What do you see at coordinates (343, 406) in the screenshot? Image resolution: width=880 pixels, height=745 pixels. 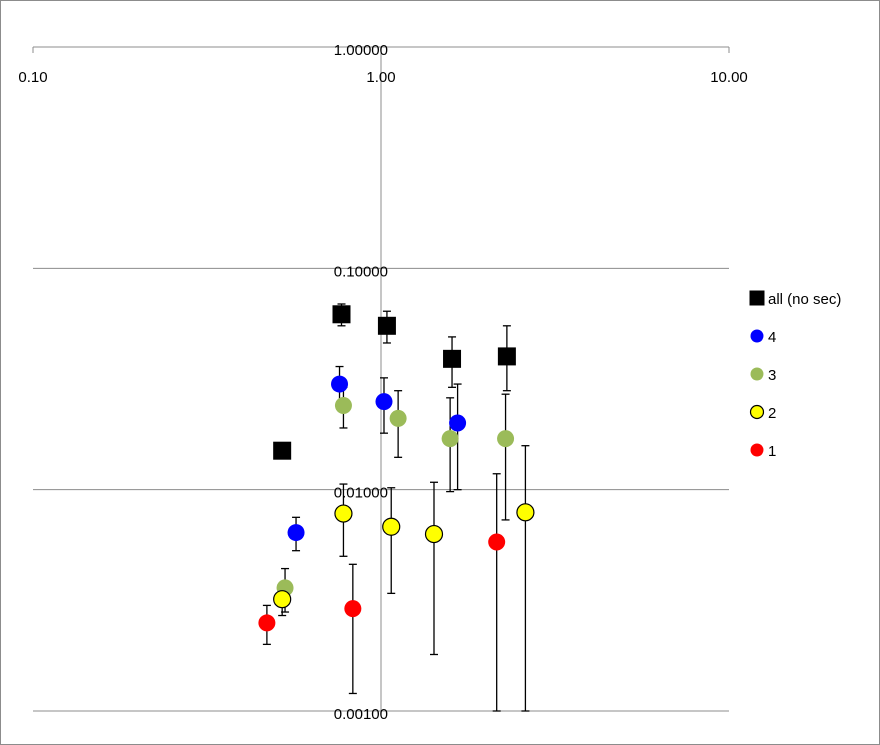 I see `data-point-circle-s2-p1` at bounding box center [343, 406].